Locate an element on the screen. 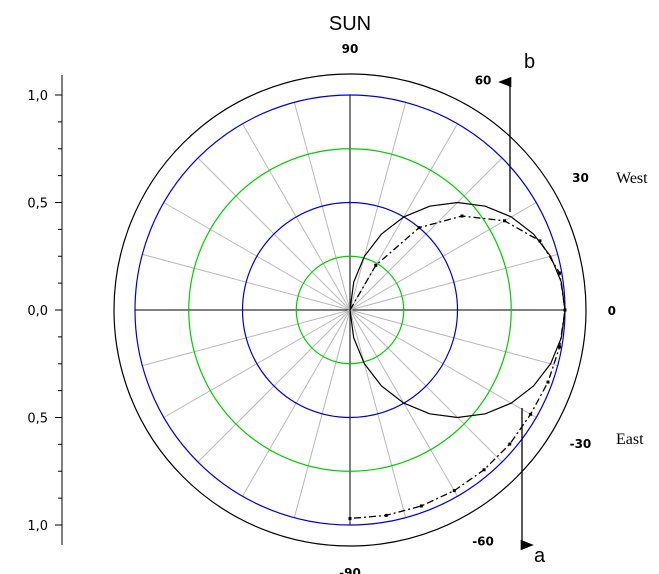 This screenshot has width=659, height=574. arrow-b-label: b is located at coordinates (529, 62).